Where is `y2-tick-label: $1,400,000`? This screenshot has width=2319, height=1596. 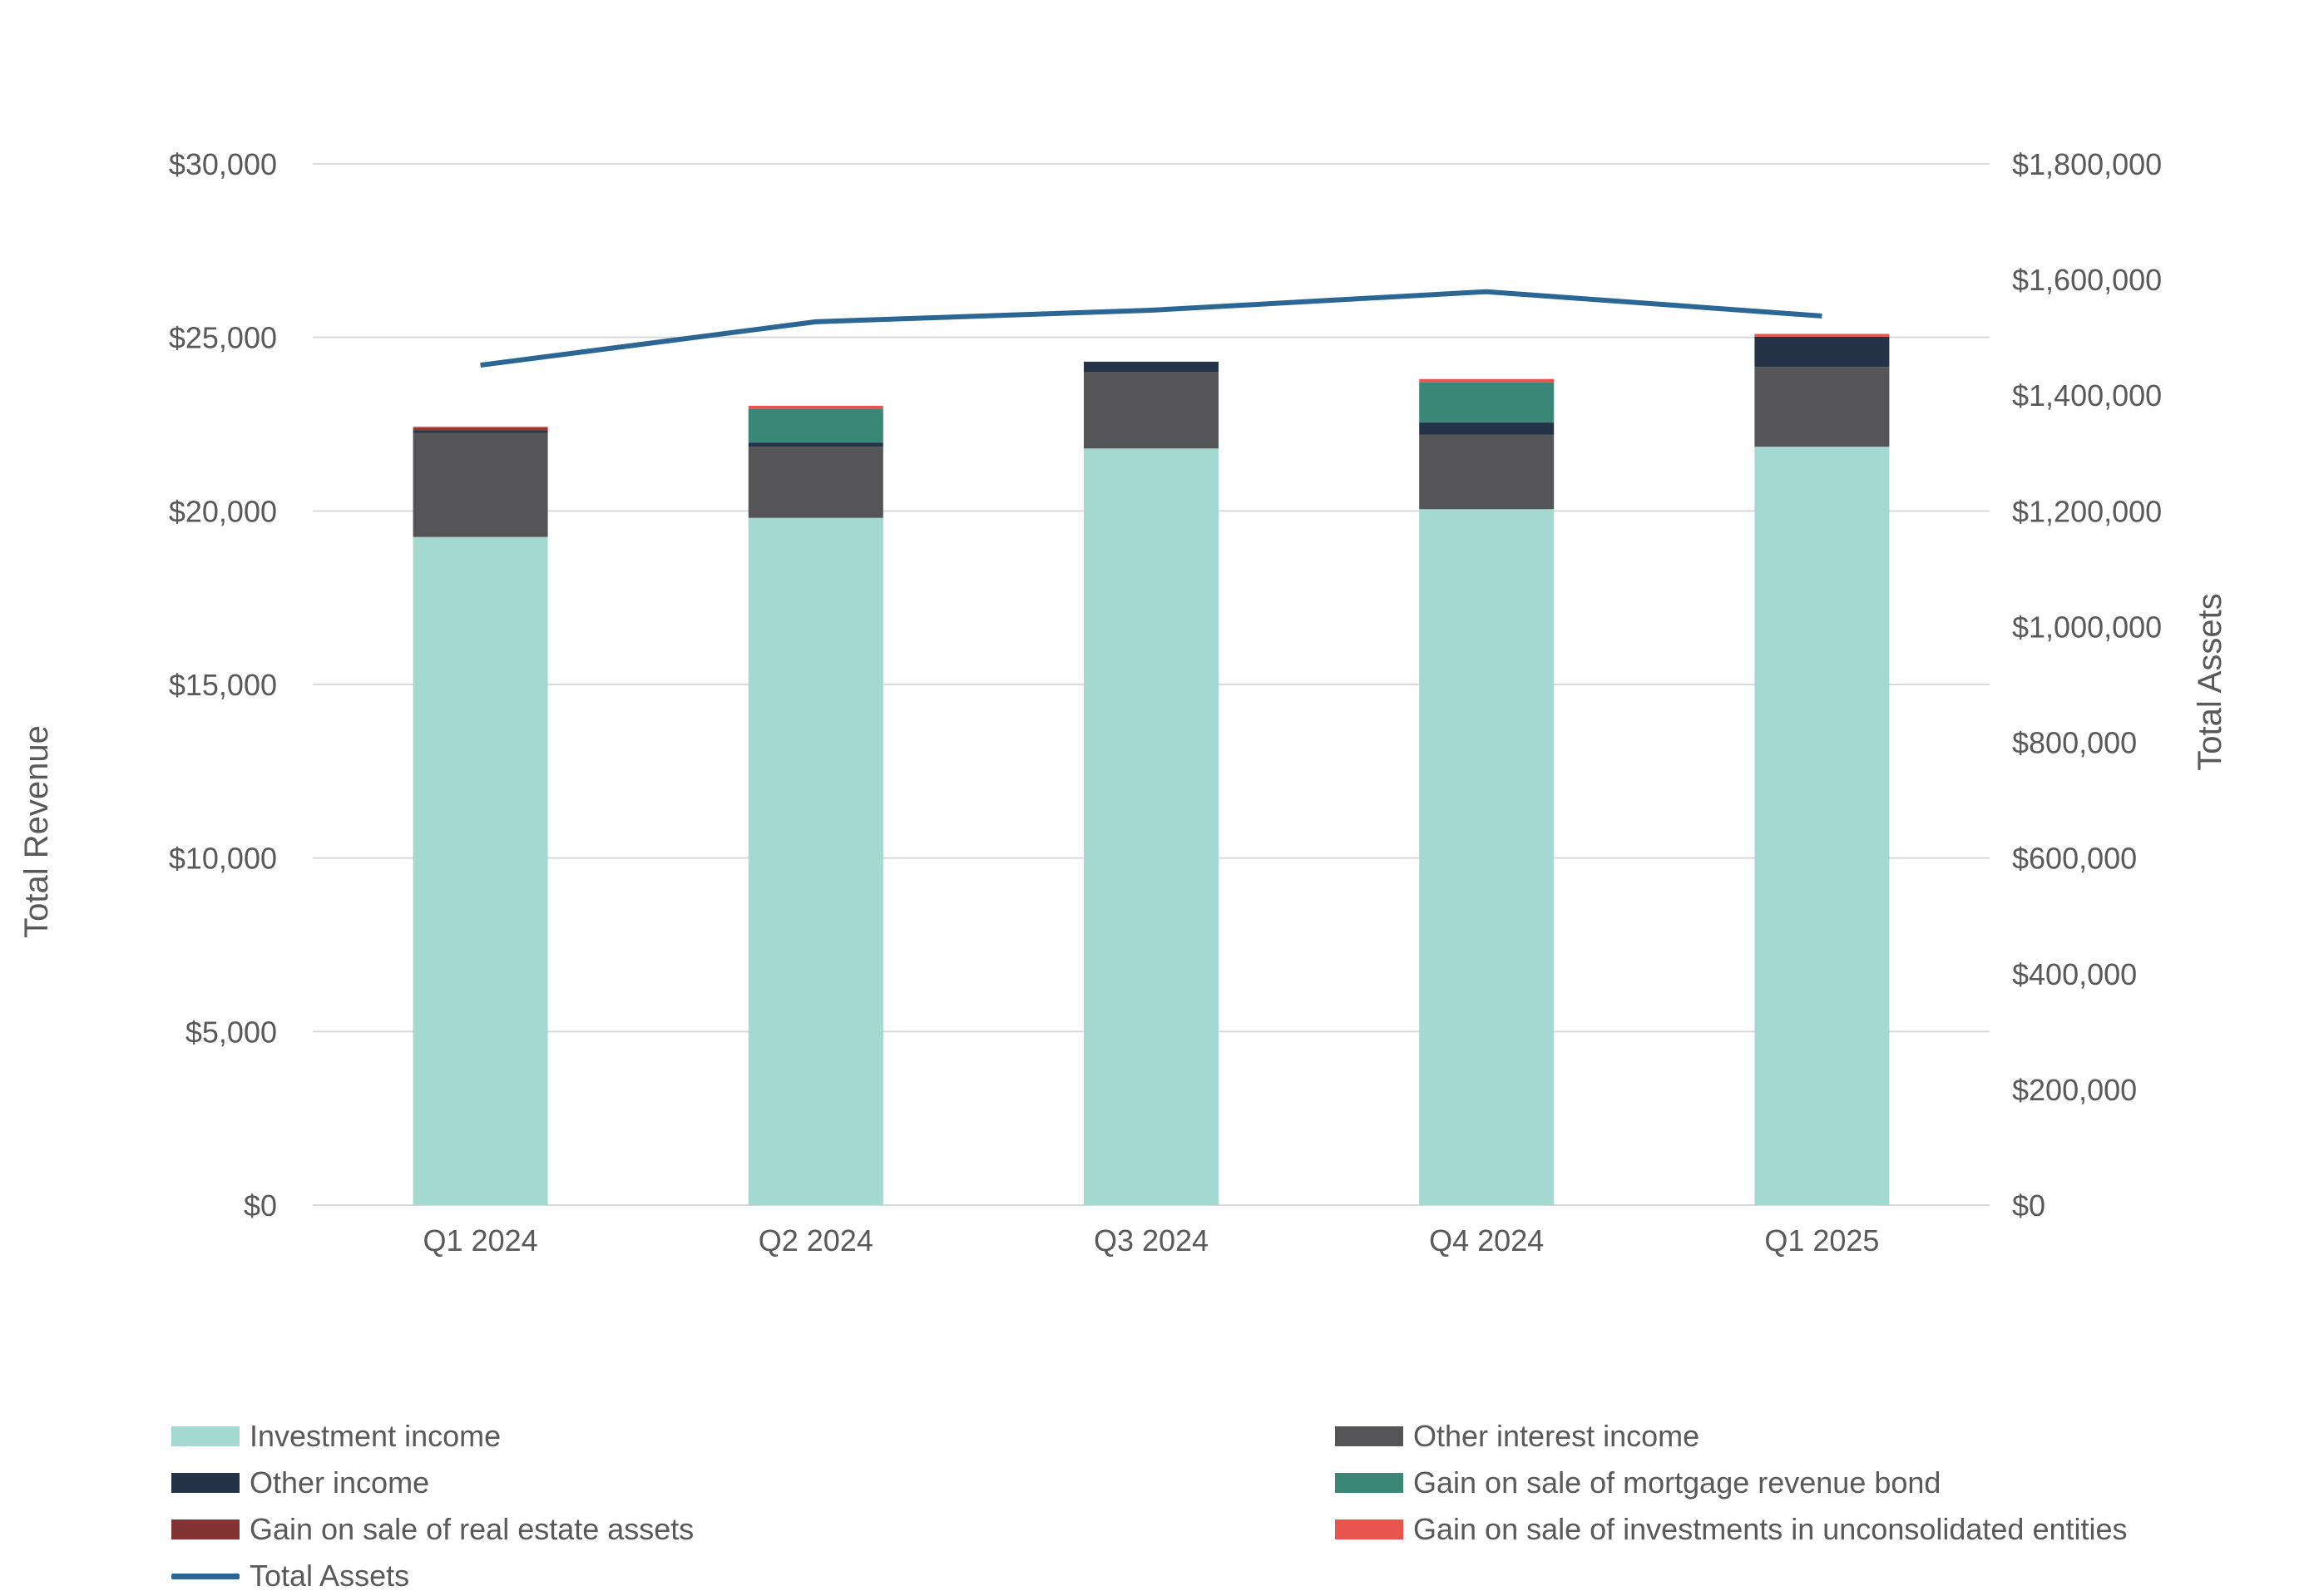 y2-tick-label: $1,400,000 is located at coordinates (2087, 395).